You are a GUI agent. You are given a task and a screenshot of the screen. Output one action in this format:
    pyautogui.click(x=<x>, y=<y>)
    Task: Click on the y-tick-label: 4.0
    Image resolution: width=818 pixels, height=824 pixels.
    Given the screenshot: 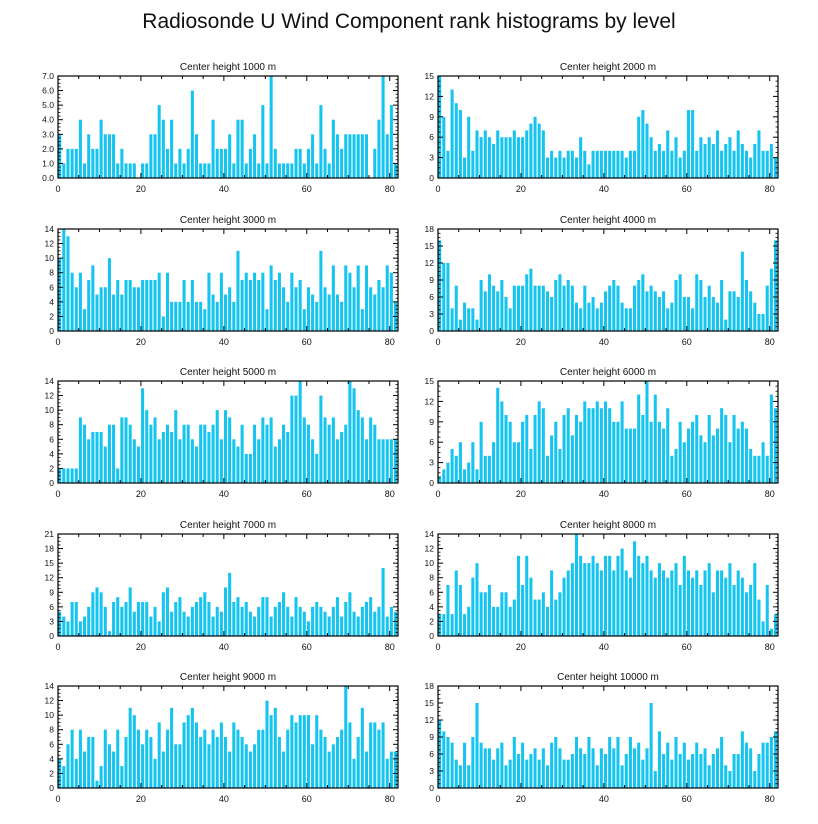 What is the action you would take?
    pyautogui.click(x=48, y=120)
    